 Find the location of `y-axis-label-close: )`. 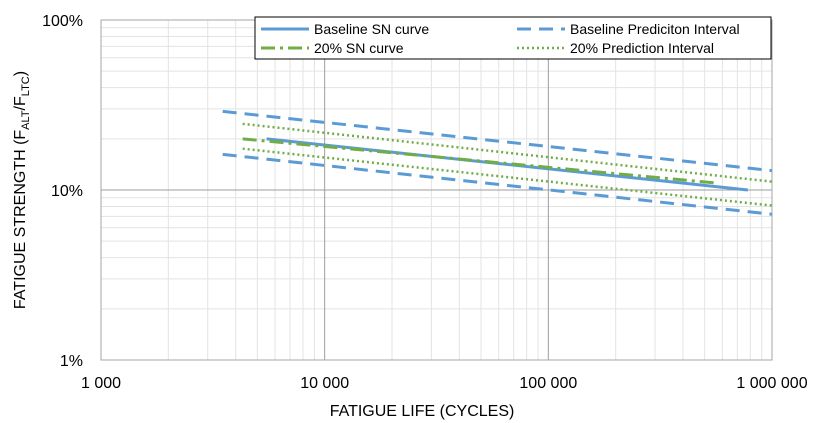

y-axis-label-close: ) is located at coordinates (20, 73).